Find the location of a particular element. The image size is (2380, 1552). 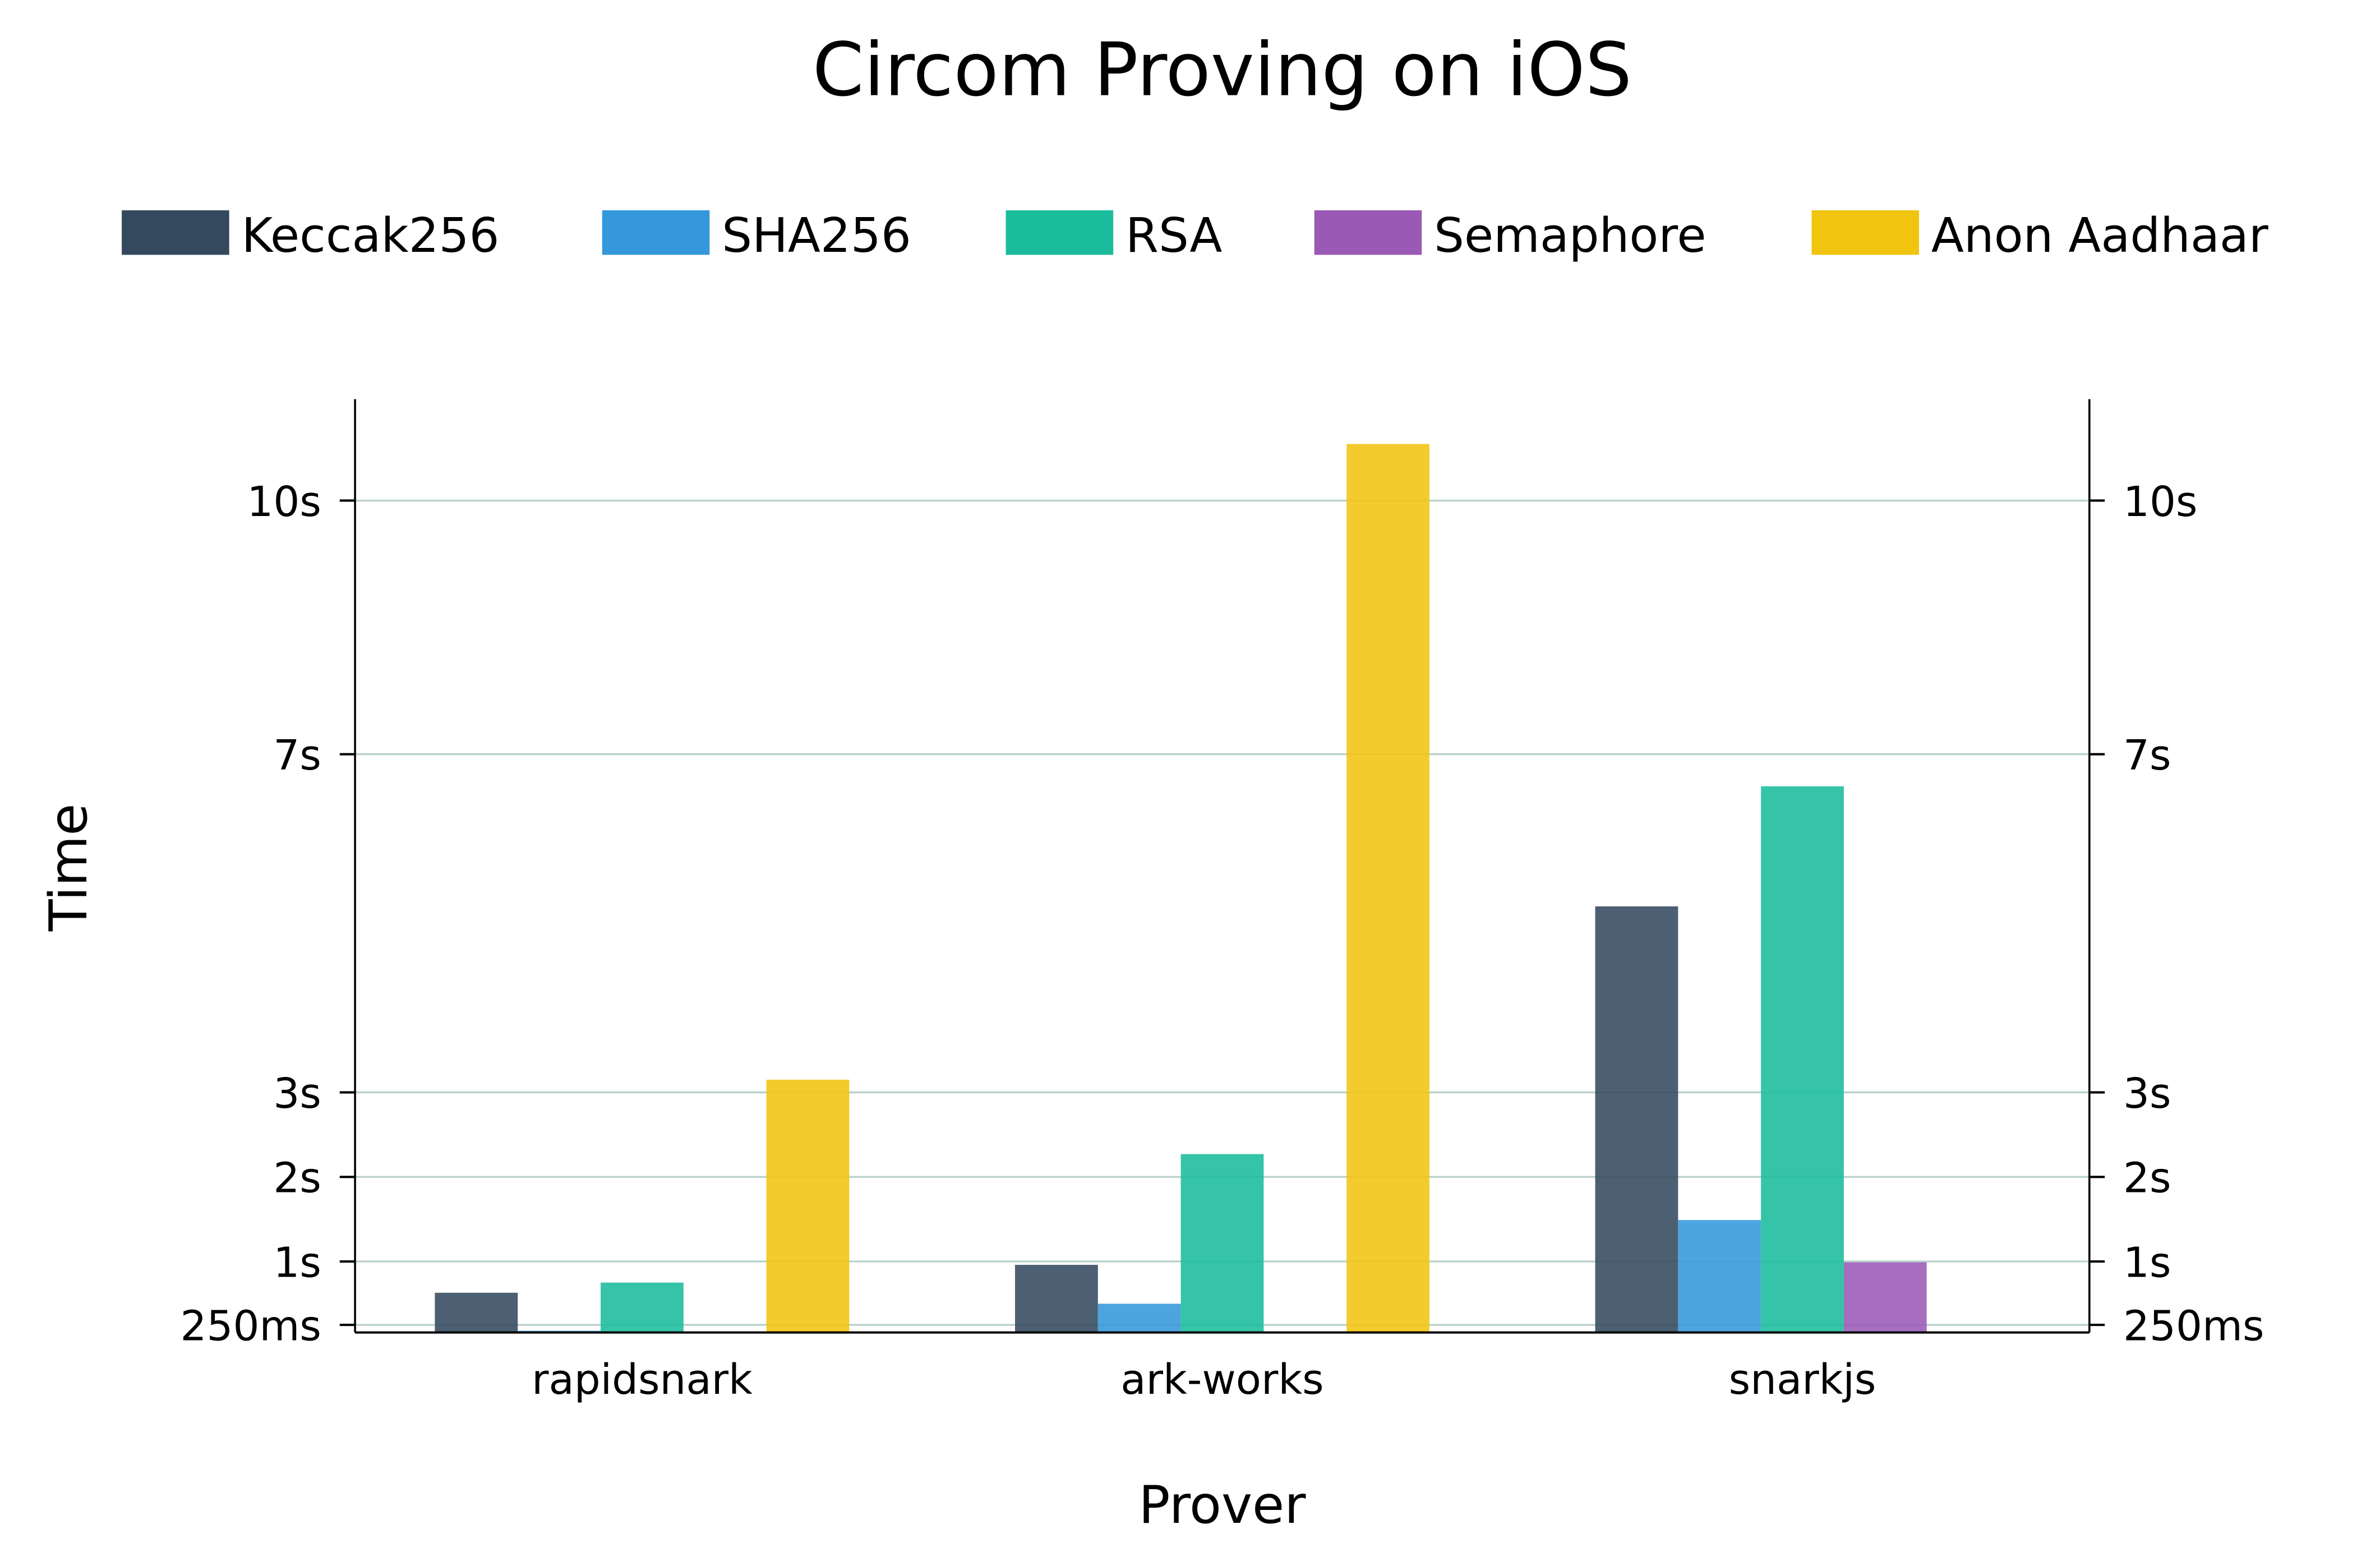

legend-label: SHA256 is located at coordinates (816, 236).